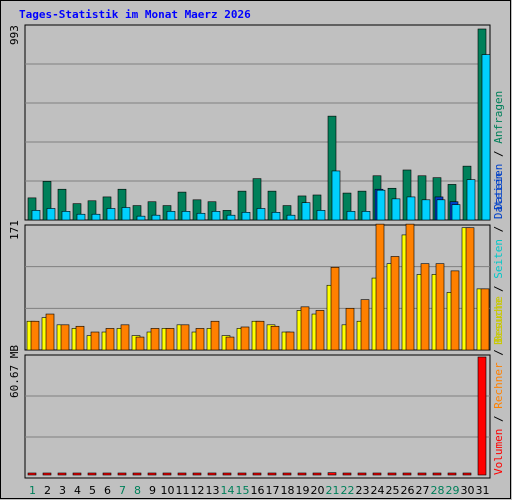 This screenshot has height=500, width=512. What do you see at coordinates (14, 371) in the screenshot?
I see `panel-3-y-max-label: 60.67 MB` at bounding box center [14, 371].